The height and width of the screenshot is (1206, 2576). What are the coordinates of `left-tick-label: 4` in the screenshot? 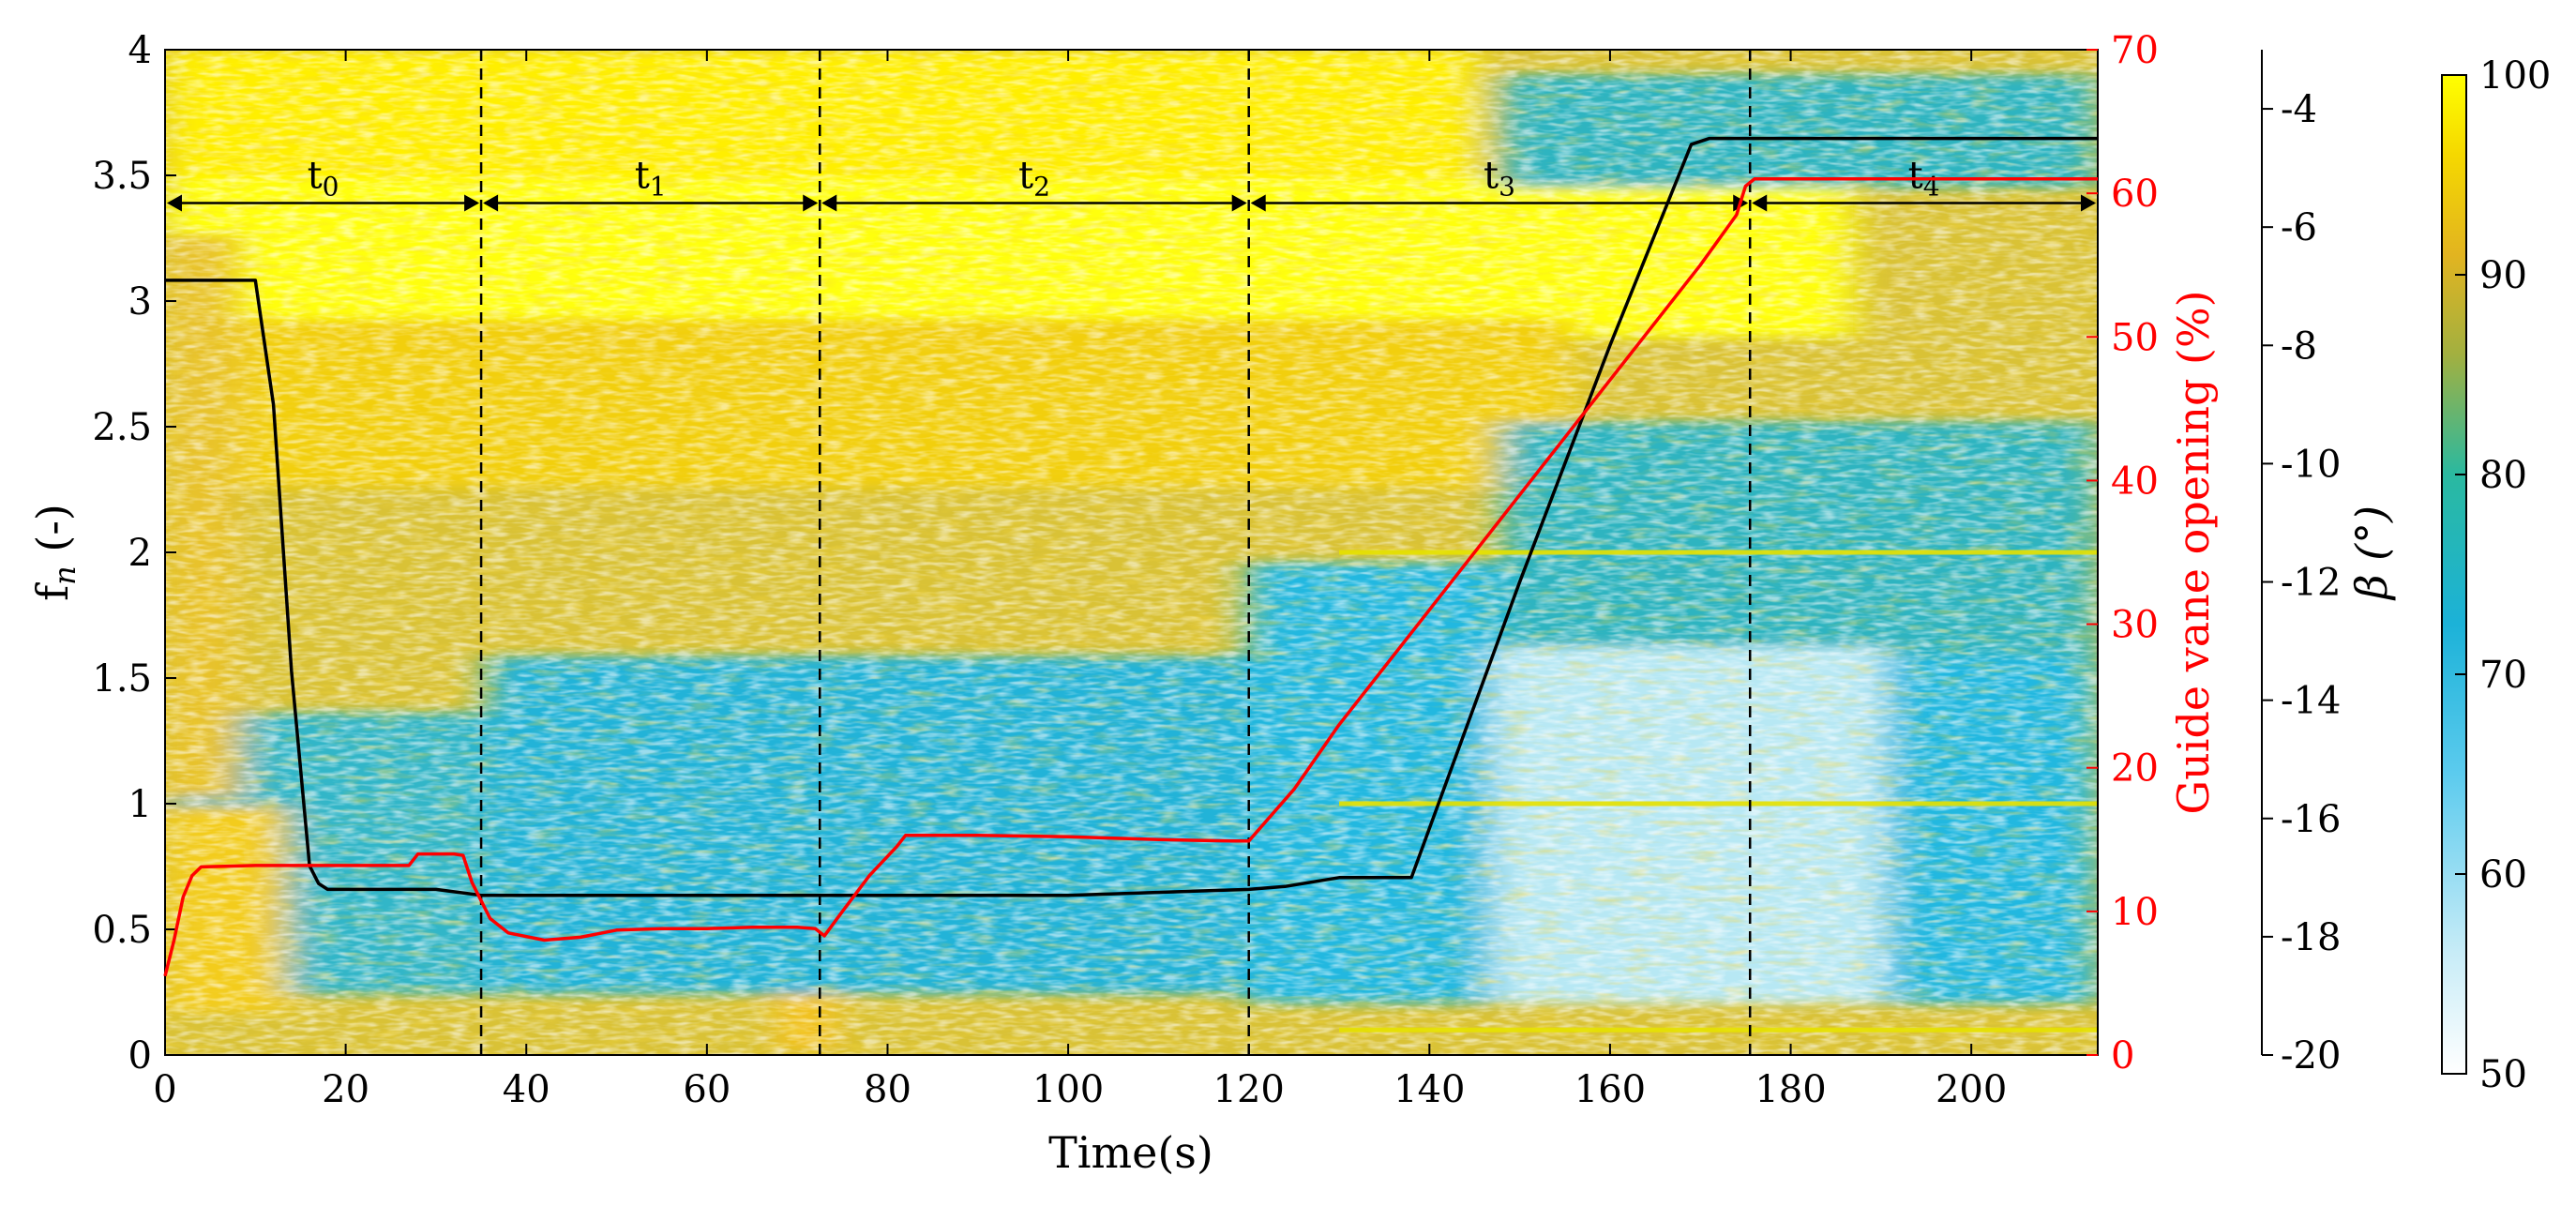 It's located at (140, 50).